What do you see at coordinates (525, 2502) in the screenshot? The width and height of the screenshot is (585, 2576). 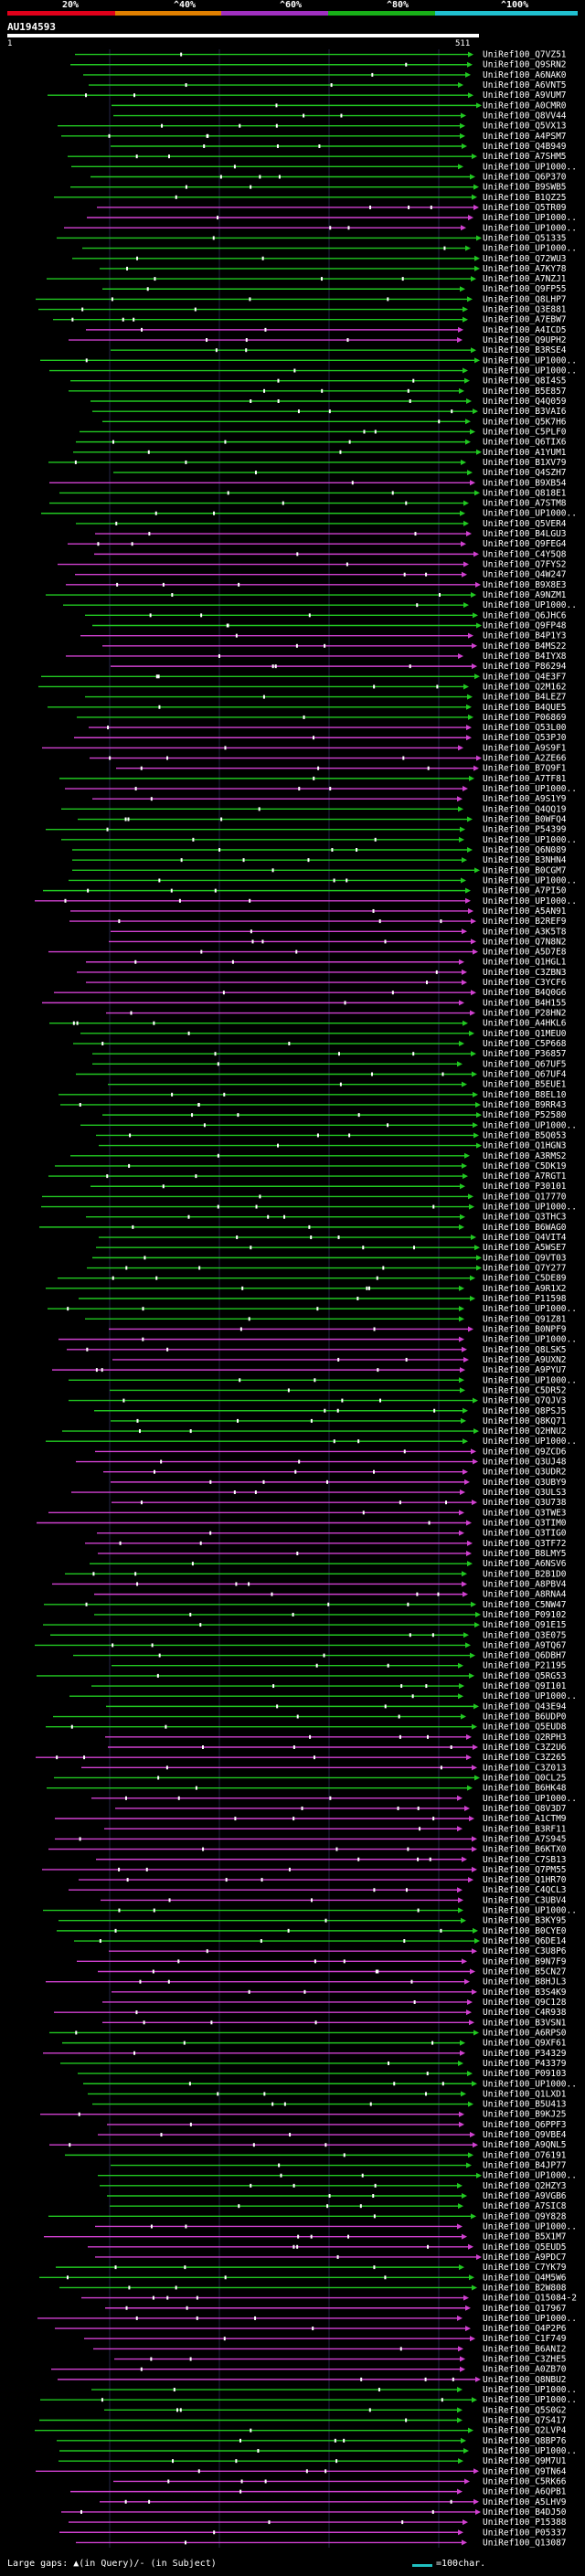 I see `hit-label: UniRef100_A5LHV9` at bounding box center [525, 2502].